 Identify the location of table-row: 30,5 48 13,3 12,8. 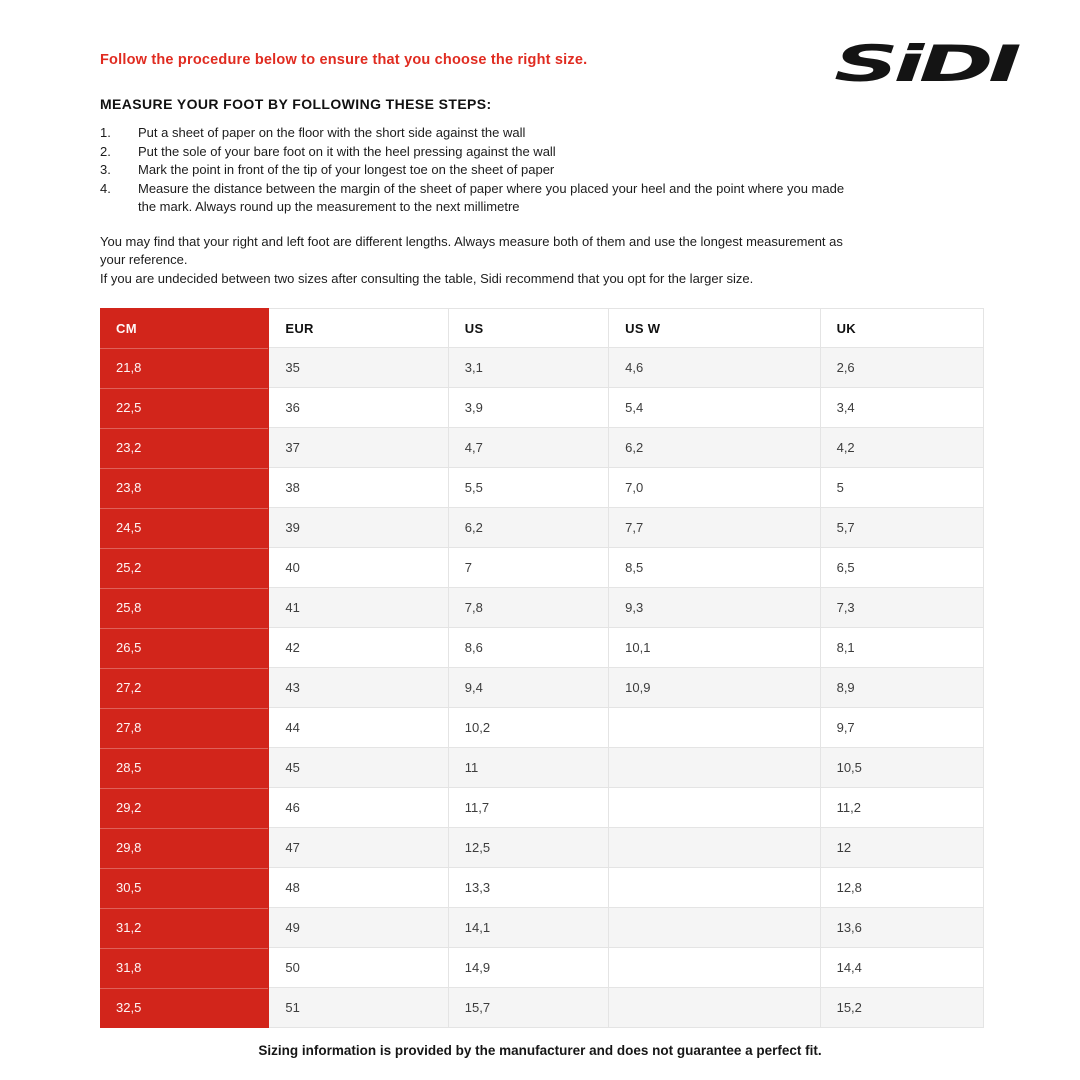
(542, 888).